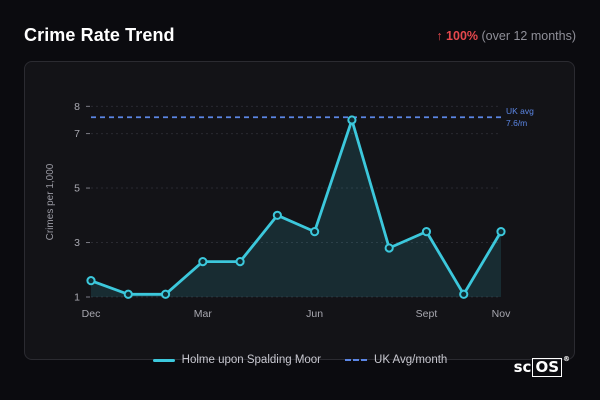  What do you see at coordinates (566, 359) in the screenshot?
I see `logo-registered-mark: ®` at bounding box center [566, 359].